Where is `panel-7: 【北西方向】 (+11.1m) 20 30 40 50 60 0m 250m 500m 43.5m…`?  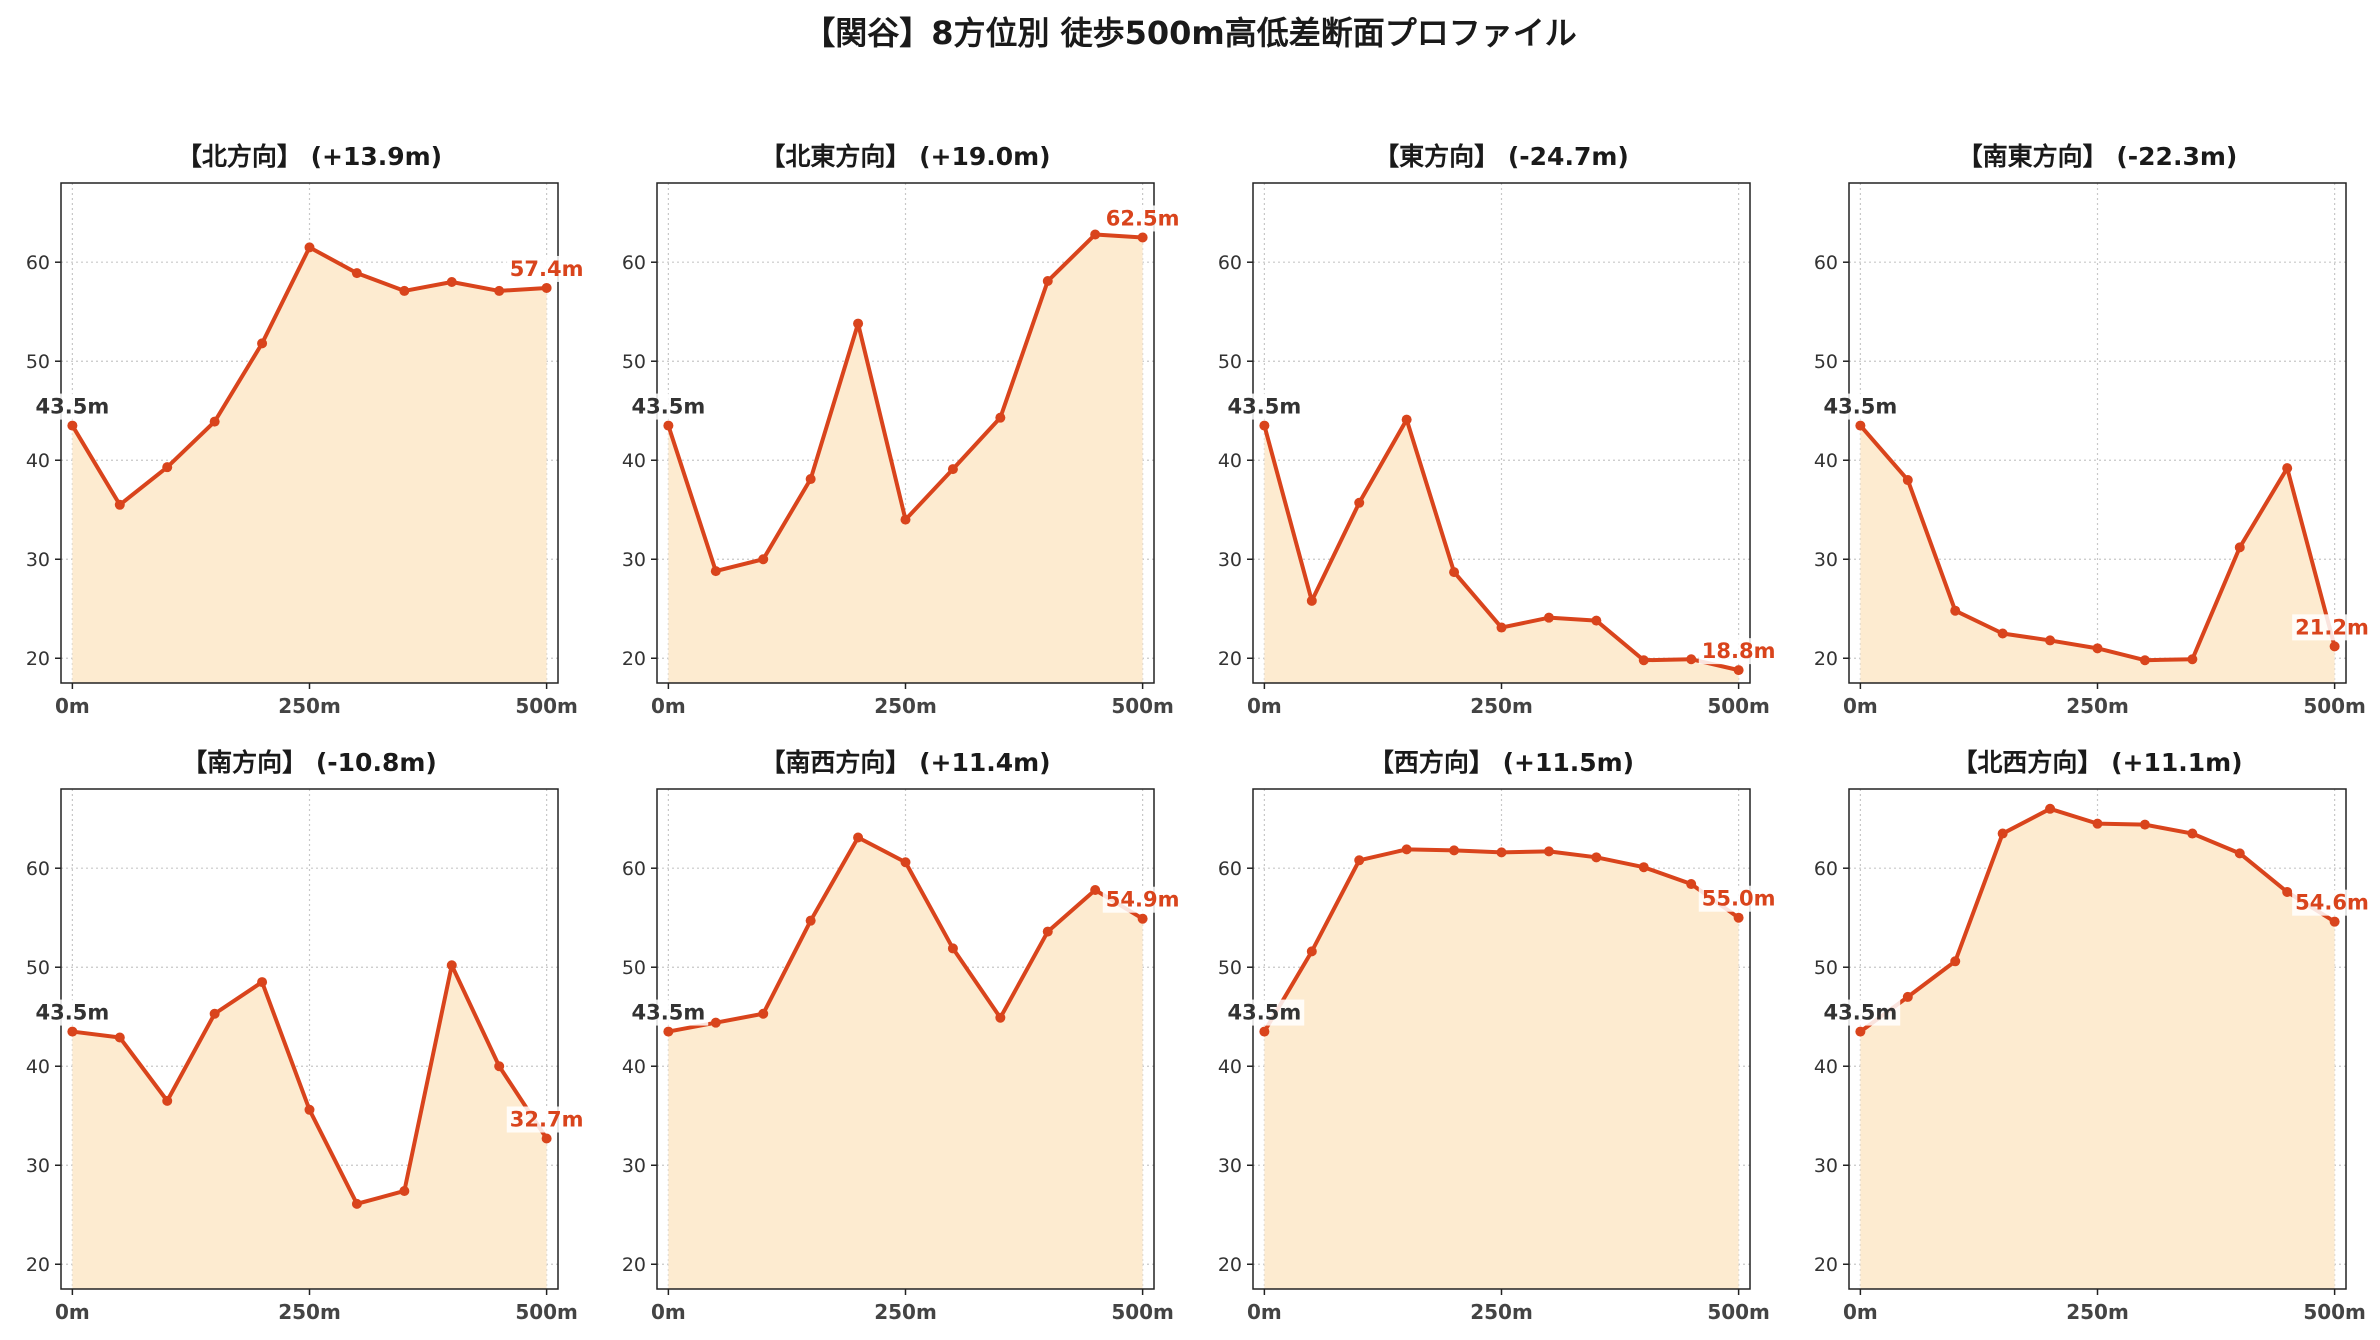
panel-7: 【北西方向】 (+11.1m) 20 30 40 50 60 0m 250m 500m 43.5m… is located at coordinates (2093, 1036).